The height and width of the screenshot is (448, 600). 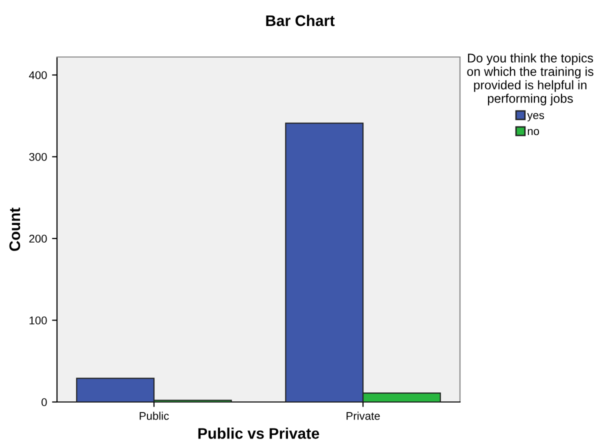 I want to click on y-tick-label: 100, so click(x=38, y=320).